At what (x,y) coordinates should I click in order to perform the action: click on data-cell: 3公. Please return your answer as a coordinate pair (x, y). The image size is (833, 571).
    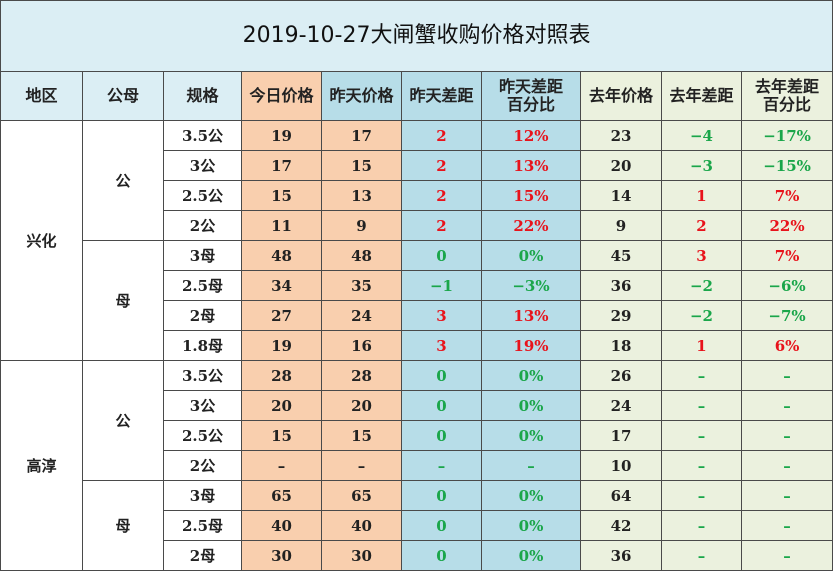
    Looking at the image, I should click on (202, 405).